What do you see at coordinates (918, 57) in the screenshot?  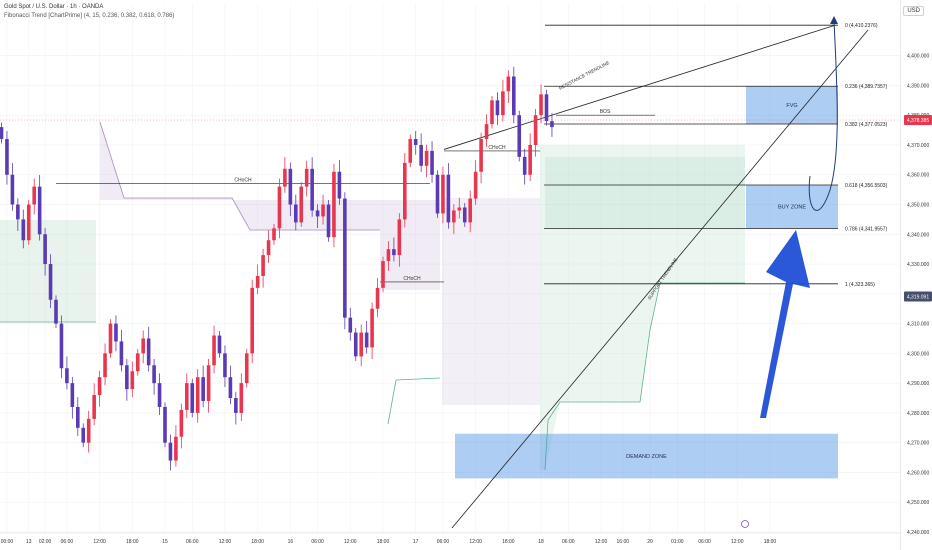 I see `price-axis-tick: 4,400.000` at bounding box center [918, 57].